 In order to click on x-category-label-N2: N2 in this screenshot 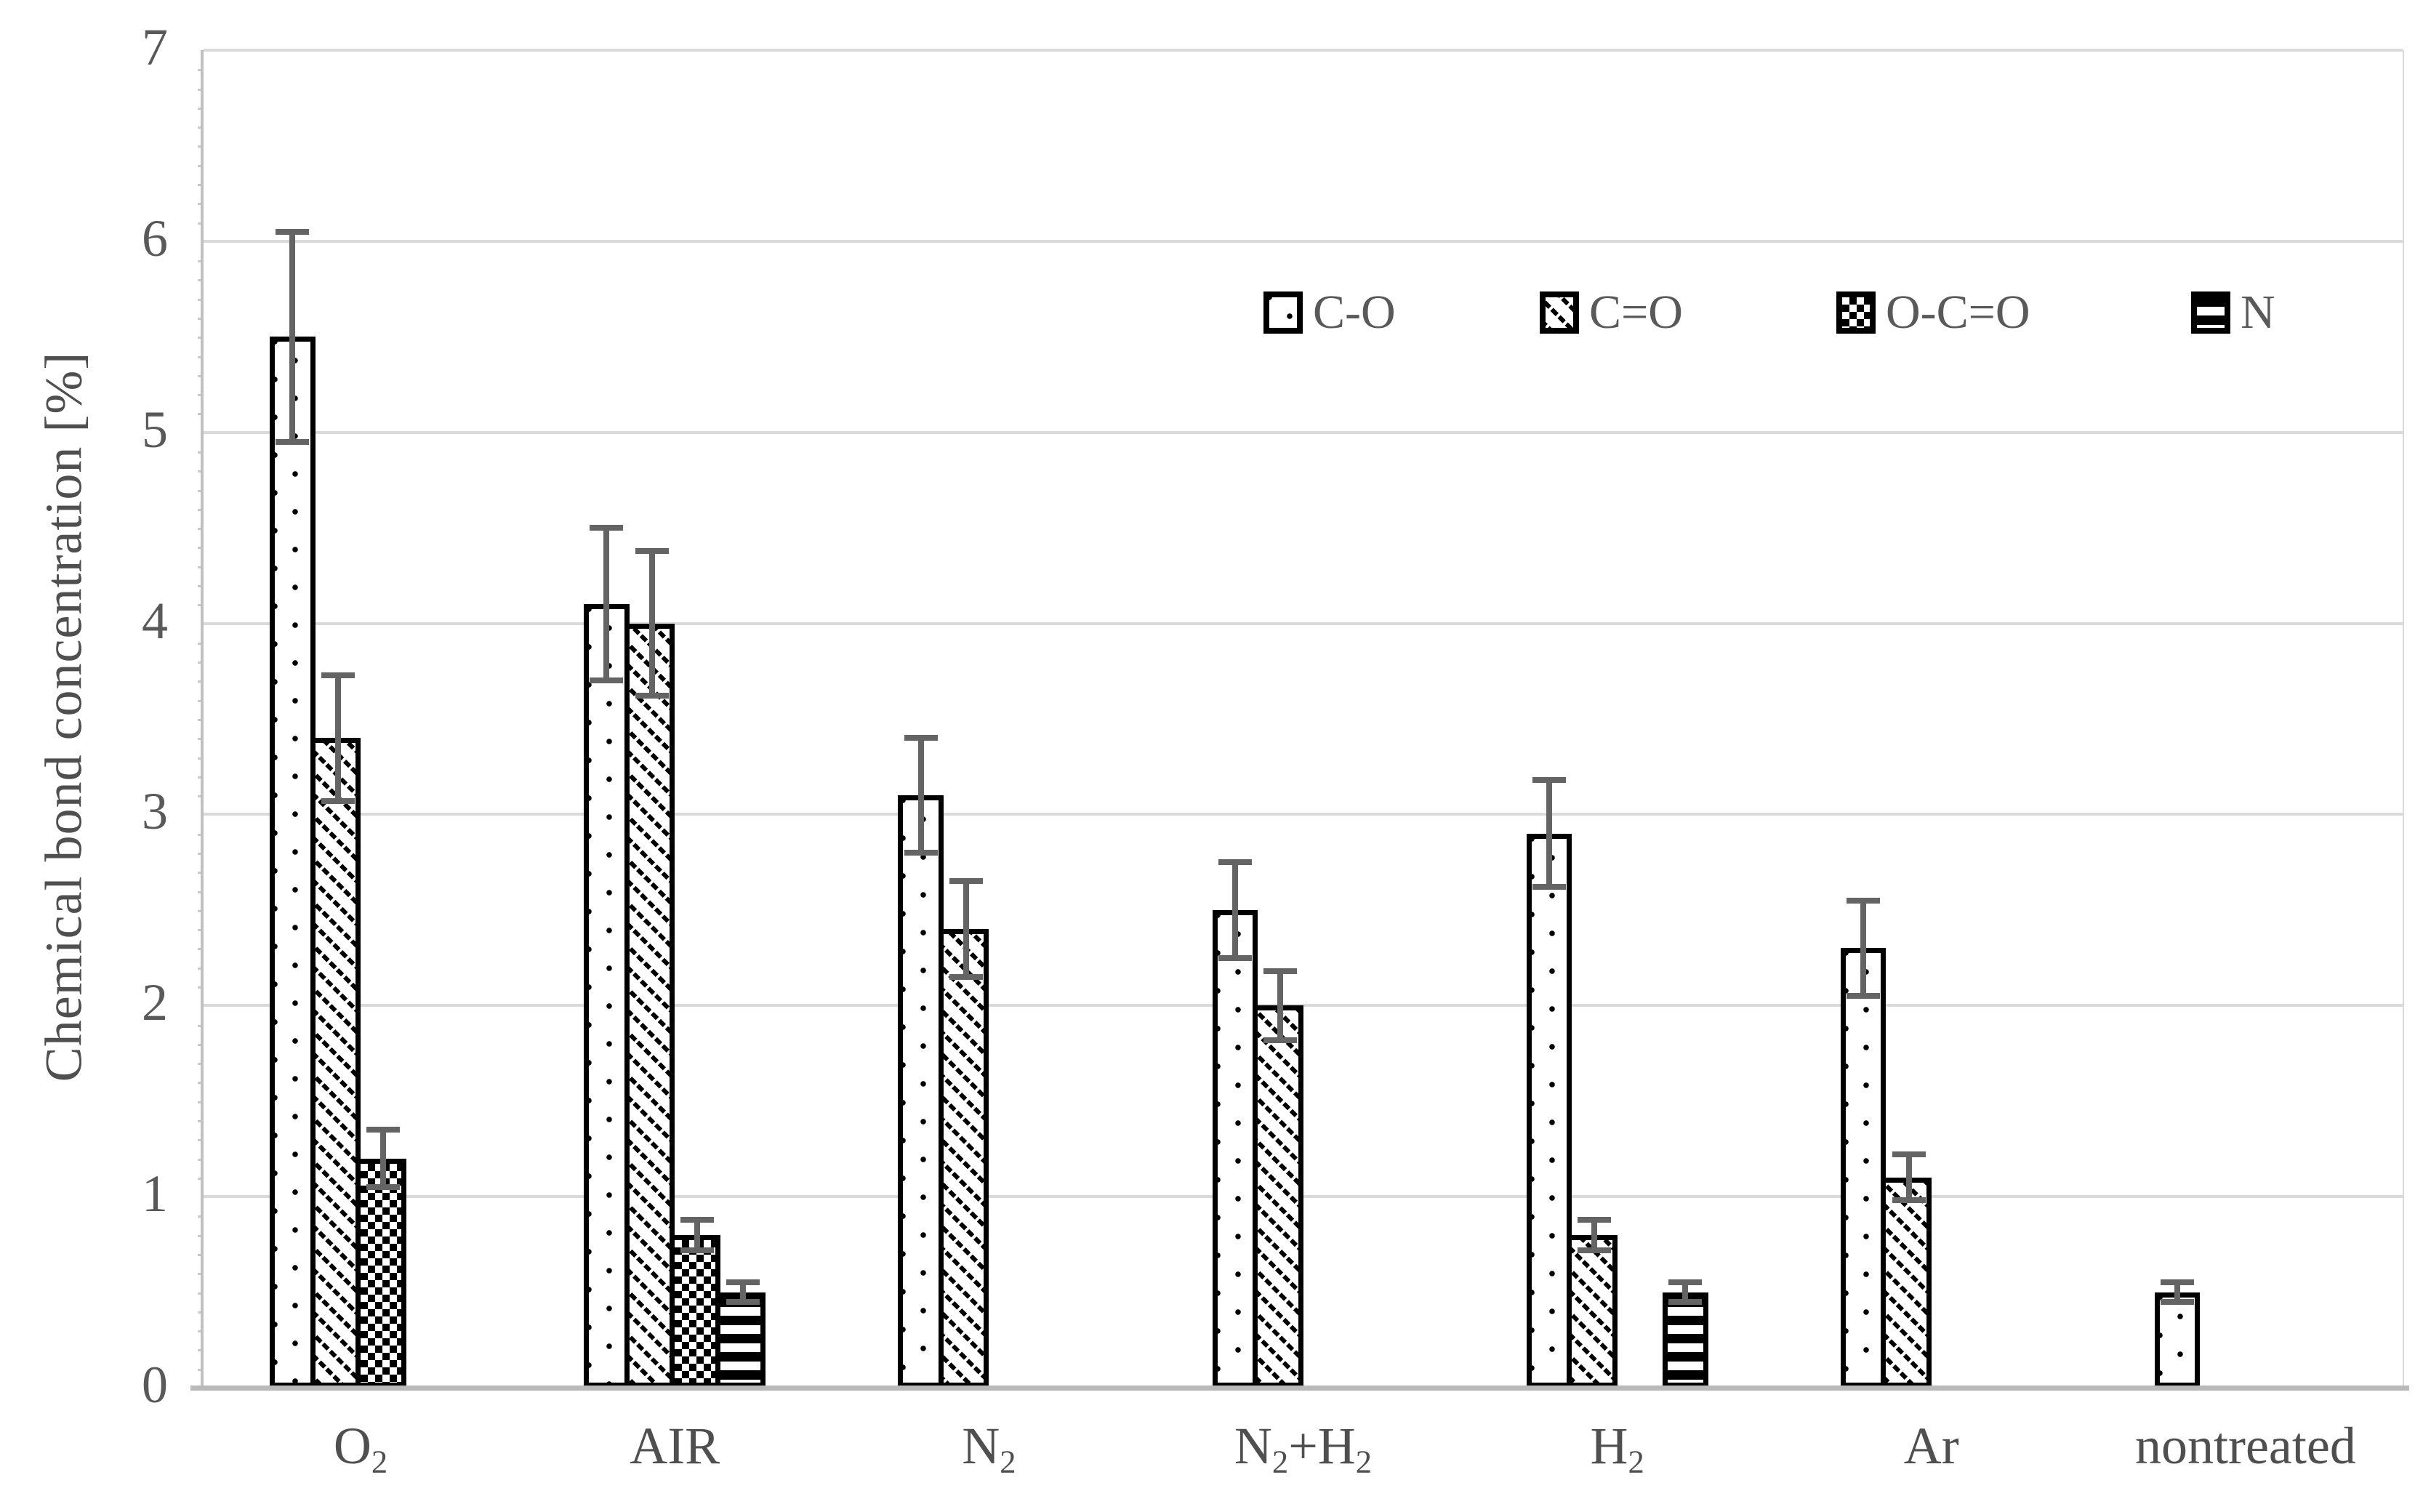, I will do `click(989, 1447)`.